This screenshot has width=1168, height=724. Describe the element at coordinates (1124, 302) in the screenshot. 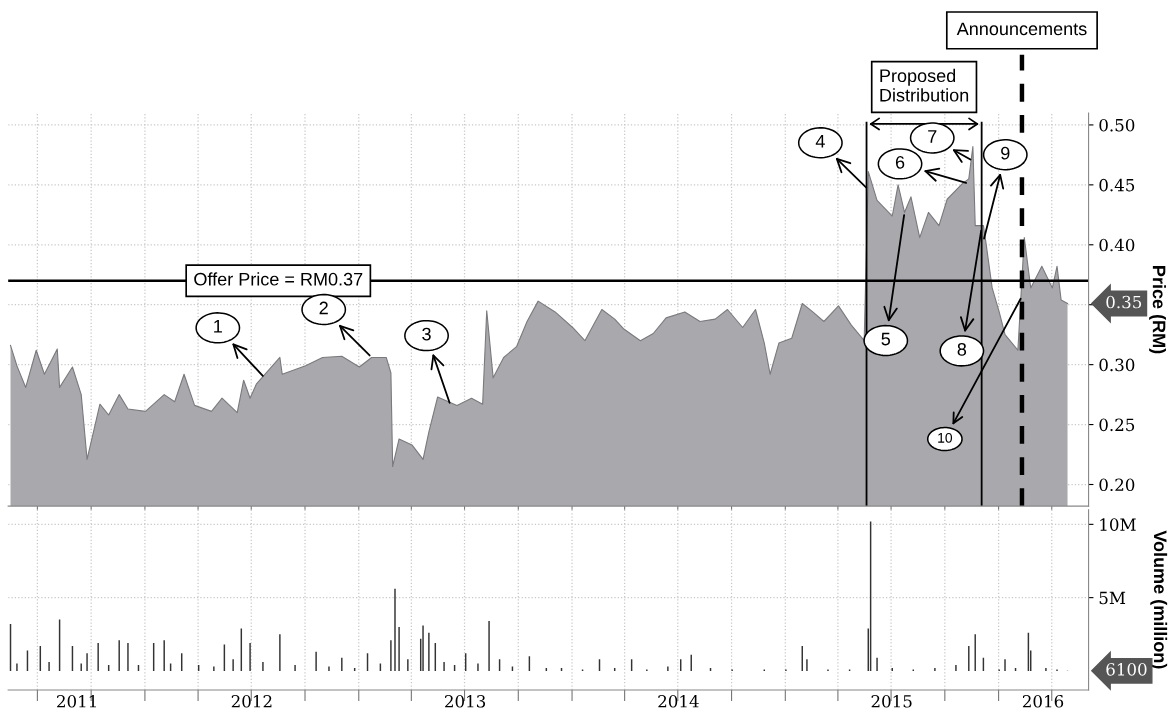

I see `text: 0.35` at that location.